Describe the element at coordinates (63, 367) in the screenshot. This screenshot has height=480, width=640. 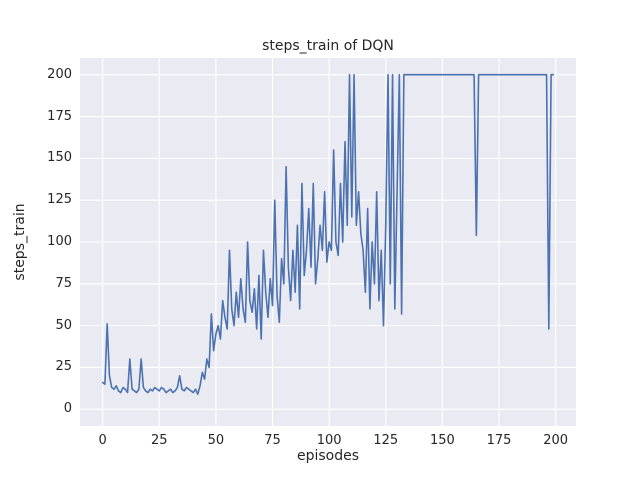
I see `y-tick-label: 25` at that location.